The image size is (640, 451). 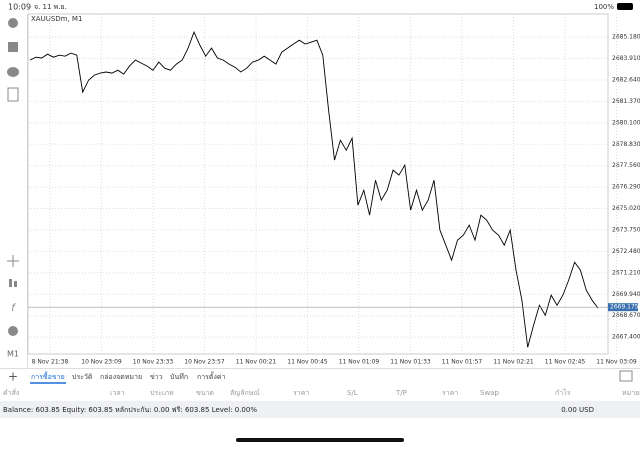 What do you see at coordinates (153, 362) in the screenshot?
I see `x-tick-label: 10 Nov 23:33` at bounding box center [153, 362].